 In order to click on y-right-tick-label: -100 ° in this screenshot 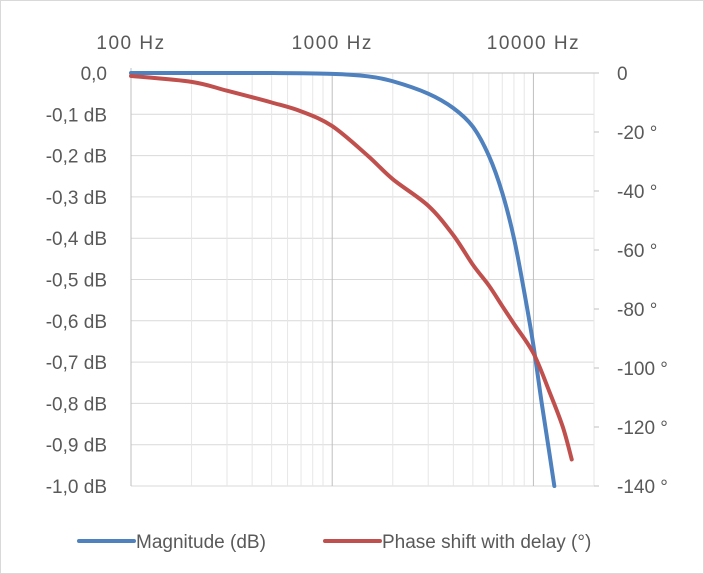, I will do `click(642, 369)`.